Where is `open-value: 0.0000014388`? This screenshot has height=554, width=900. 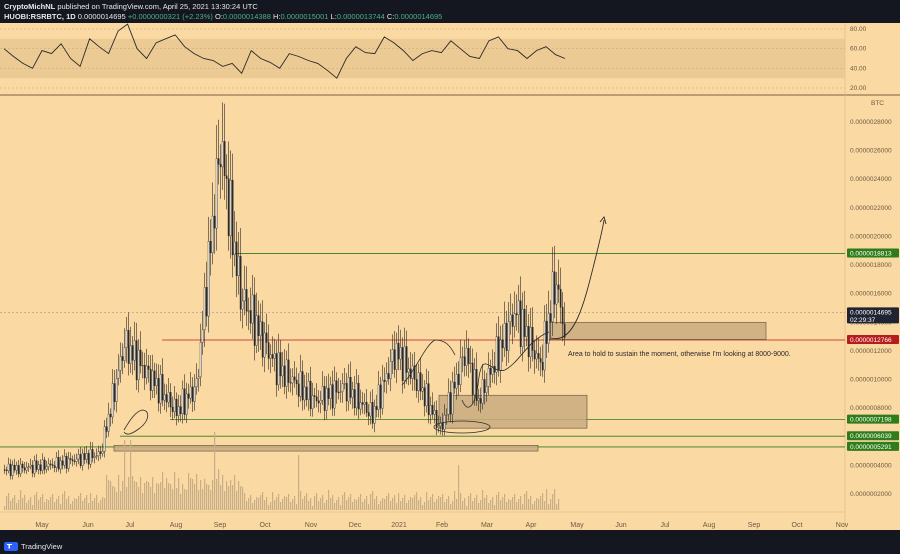
open-value: 0.0000014388 is located at coordinates (246, 16).